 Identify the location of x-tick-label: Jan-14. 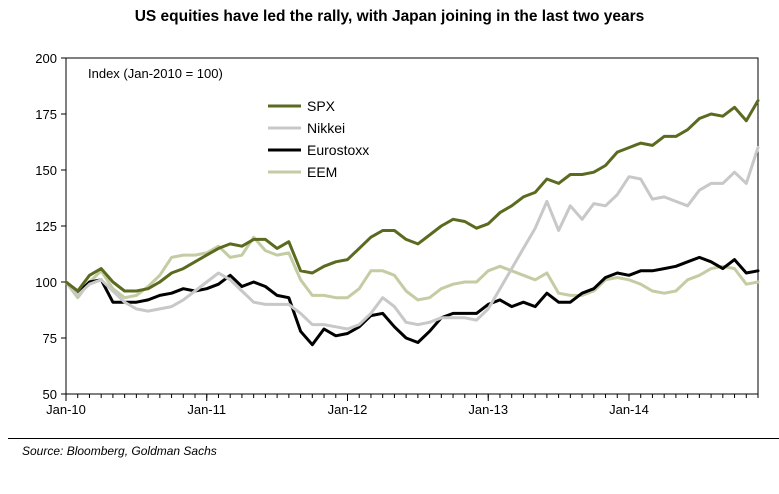
(629, 409).